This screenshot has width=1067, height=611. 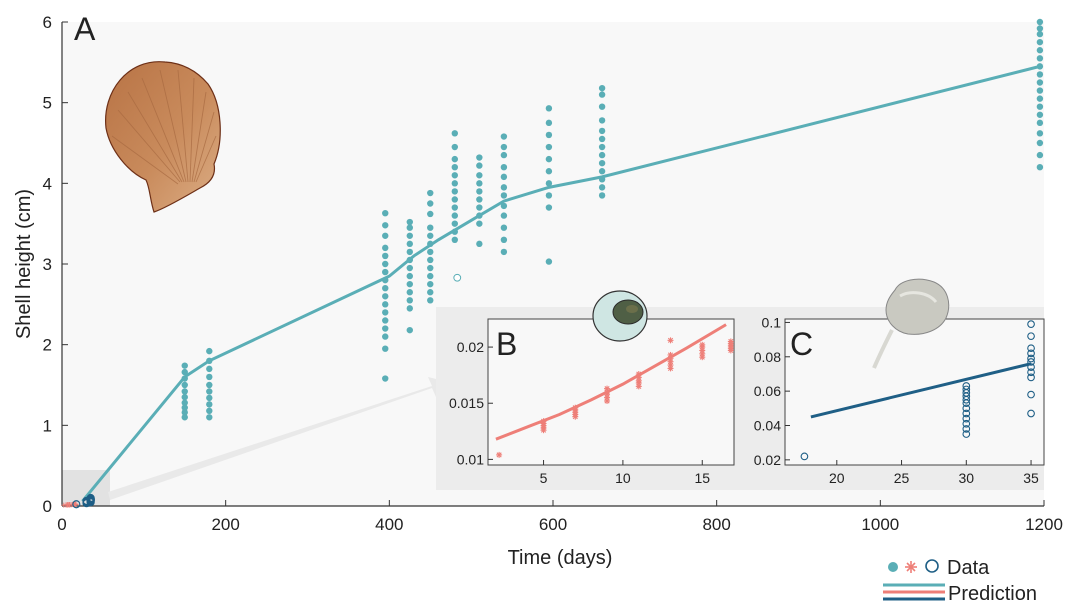 I want to click on inset-x-tick-label: 25, so click(x=902, y=478).